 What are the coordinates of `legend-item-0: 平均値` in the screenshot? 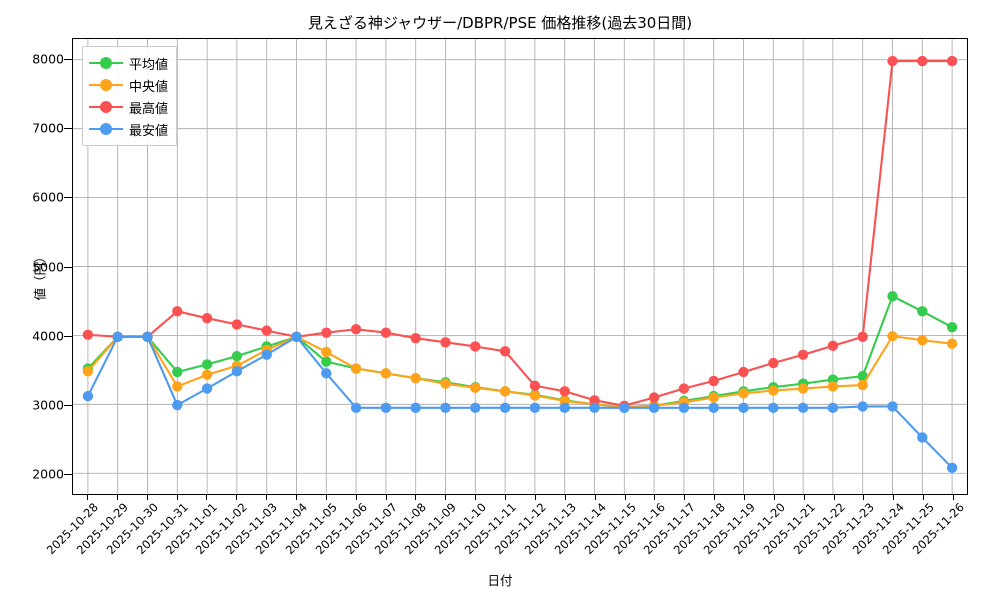 It's located at (128, 63).